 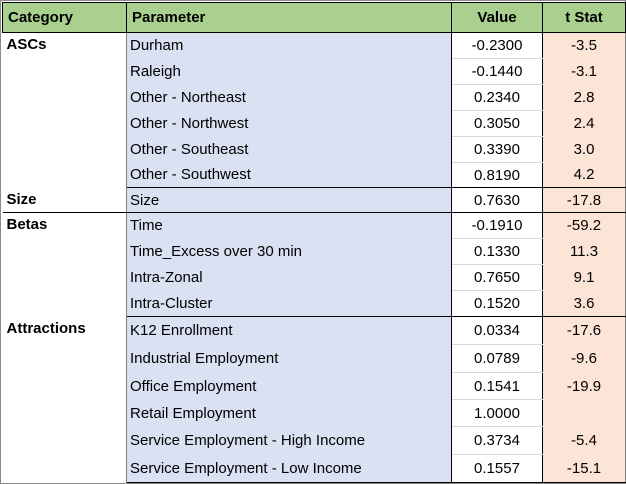 What do you see at coordinates (289, 71) in the screenshot?
I see `parameter-cell: Raleigh` at bounding box center [289, 71].